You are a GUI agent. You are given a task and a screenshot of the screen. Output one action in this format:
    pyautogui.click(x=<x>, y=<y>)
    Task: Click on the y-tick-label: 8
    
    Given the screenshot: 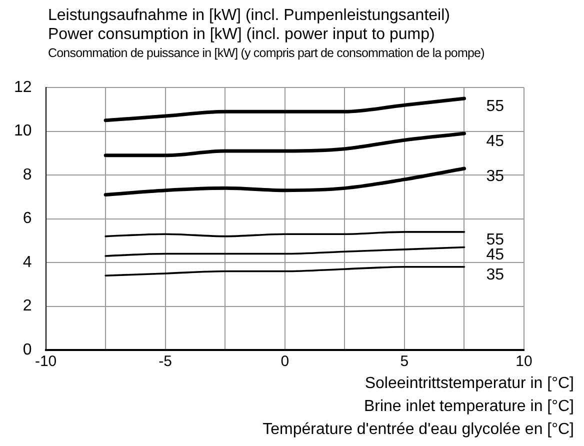 What is the action you would take?
    pyautogui.click(x=27, y=175)
    